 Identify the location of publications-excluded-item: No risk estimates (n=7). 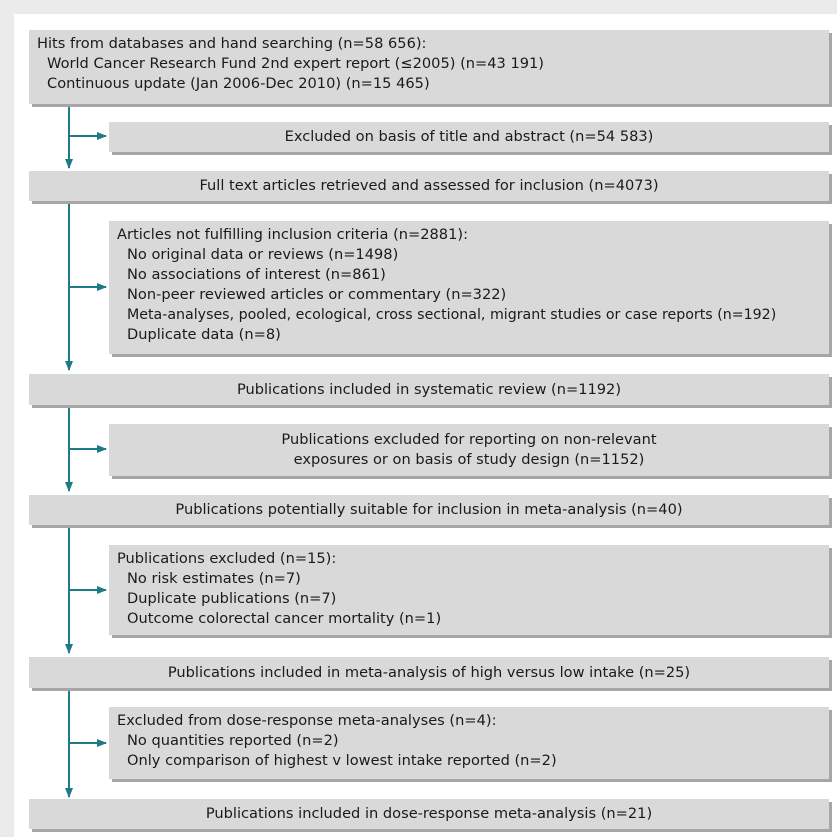
(214, 578).